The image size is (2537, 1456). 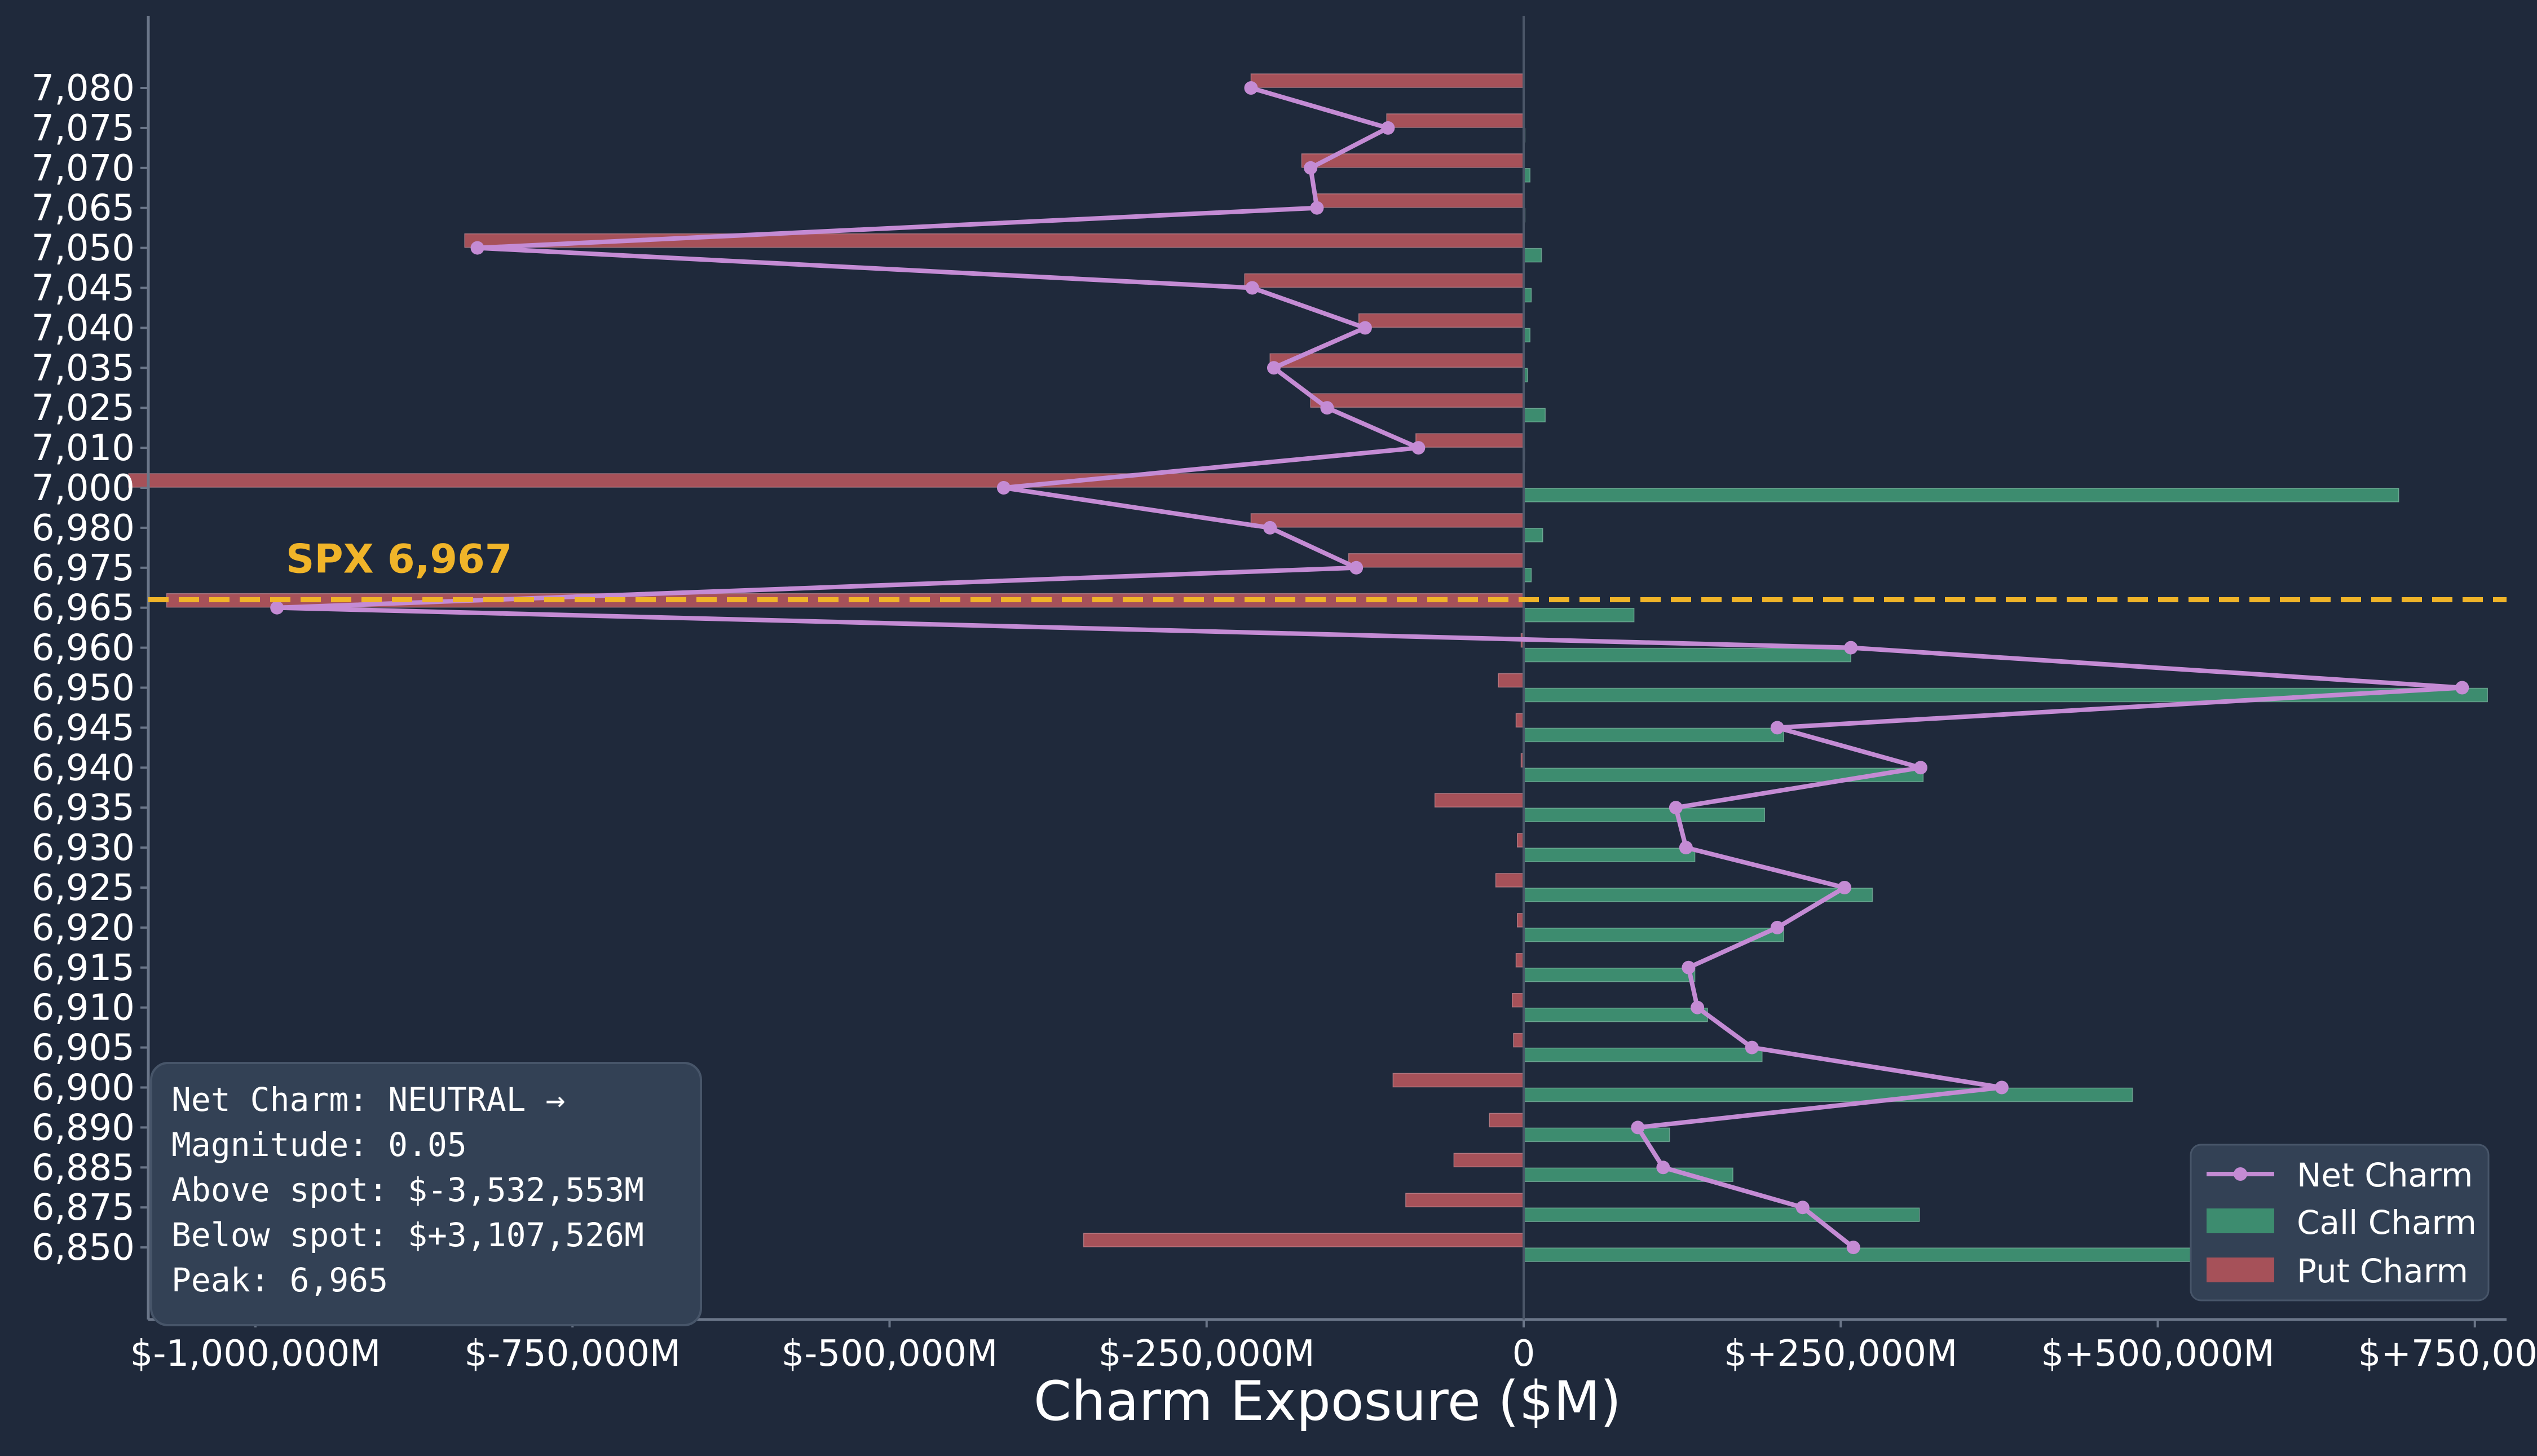 I want to click on x-axis-label: Charm Exposure ($M), so click(x=1327, y=1401).